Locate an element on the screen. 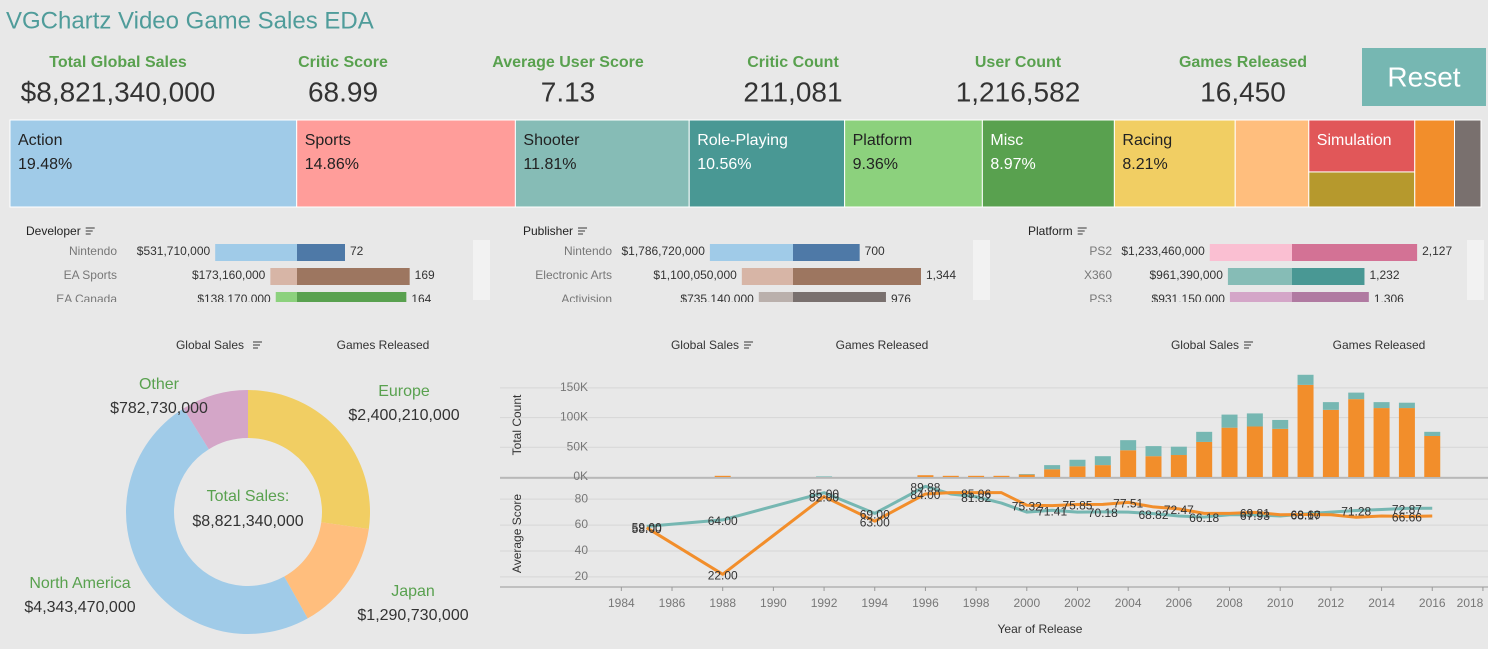 This screenshot has width=1488, height=649. reset-label: Reset is located at coordinates (1423, 76).